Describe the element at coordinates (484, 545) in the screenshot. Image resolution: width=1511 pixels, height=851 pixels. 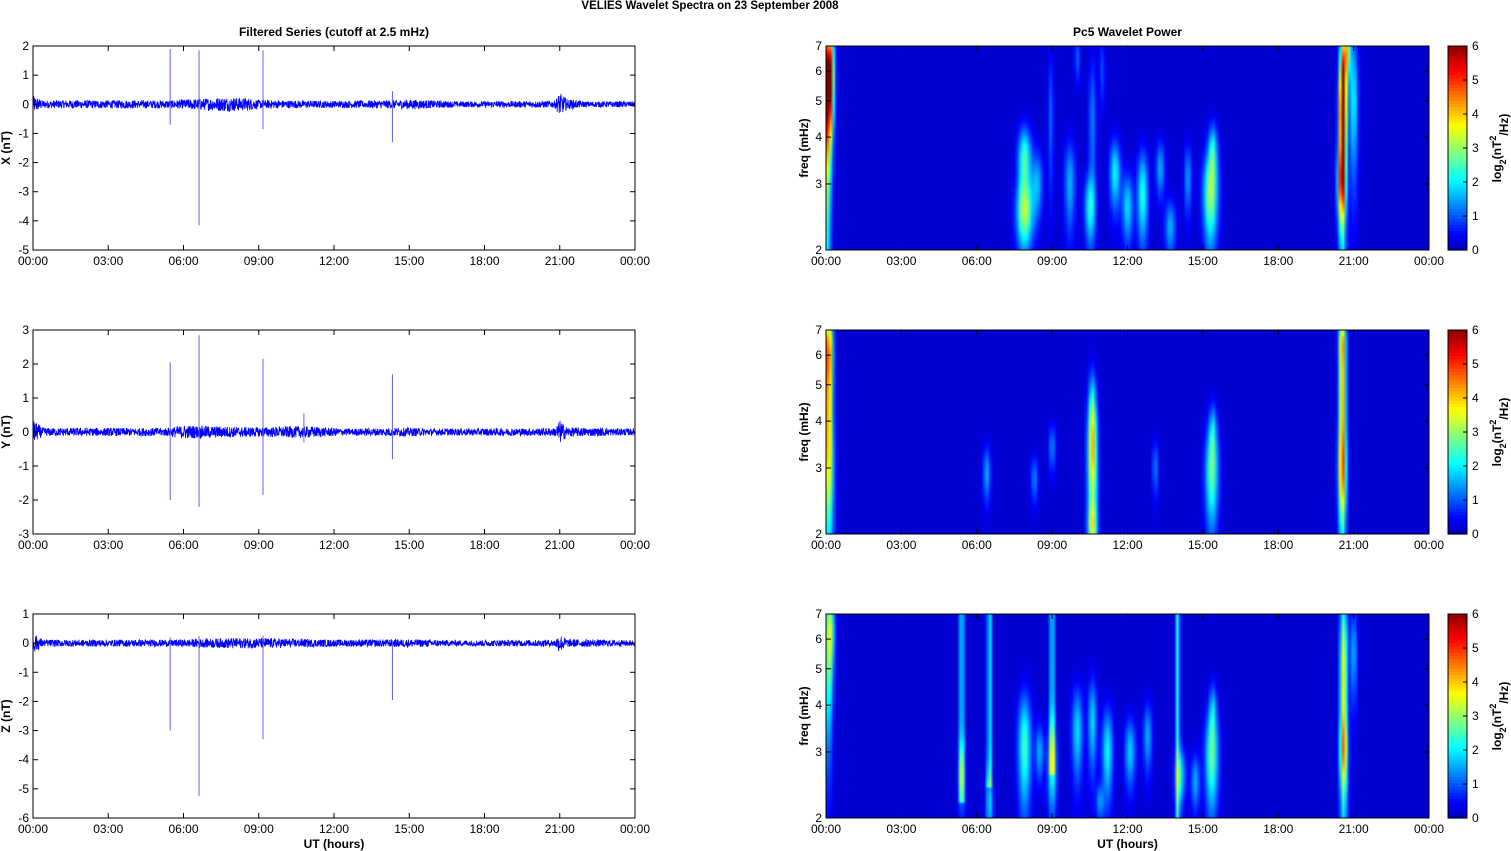
I see `x-tick-label: 18:00` at that location.